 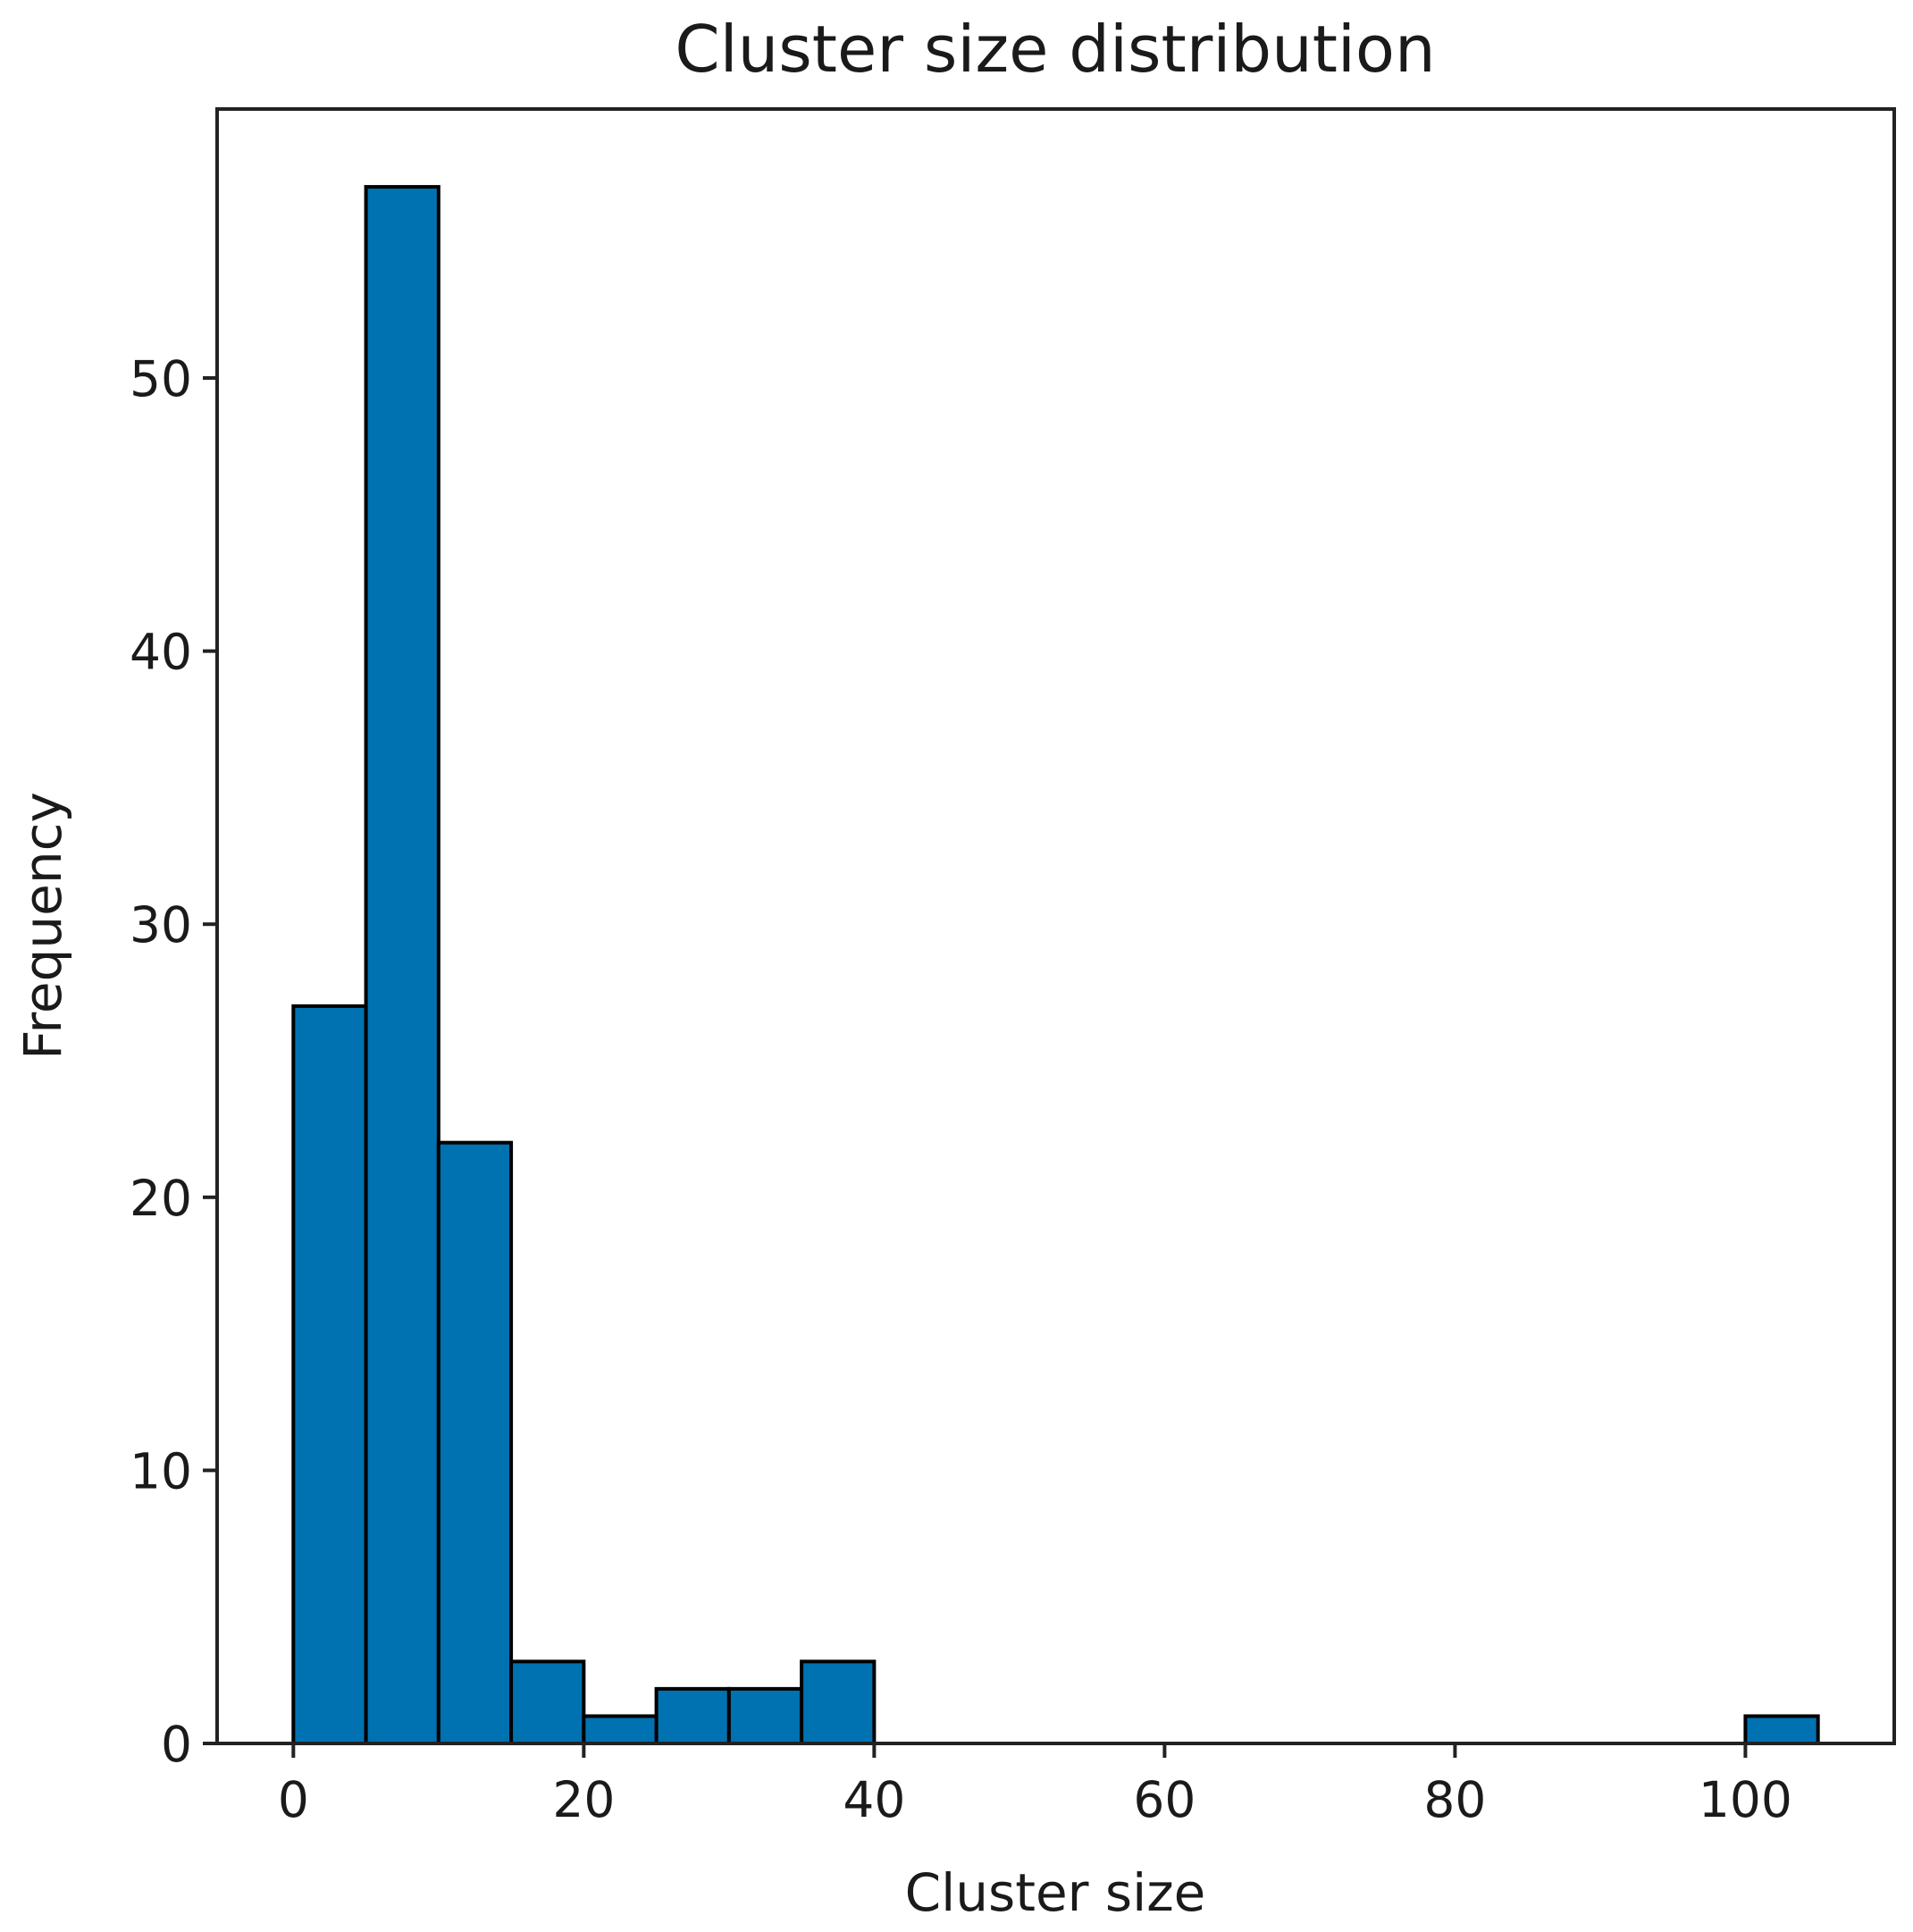 I want to click on x-tick-label: 40, so click(x=874, y=1799).